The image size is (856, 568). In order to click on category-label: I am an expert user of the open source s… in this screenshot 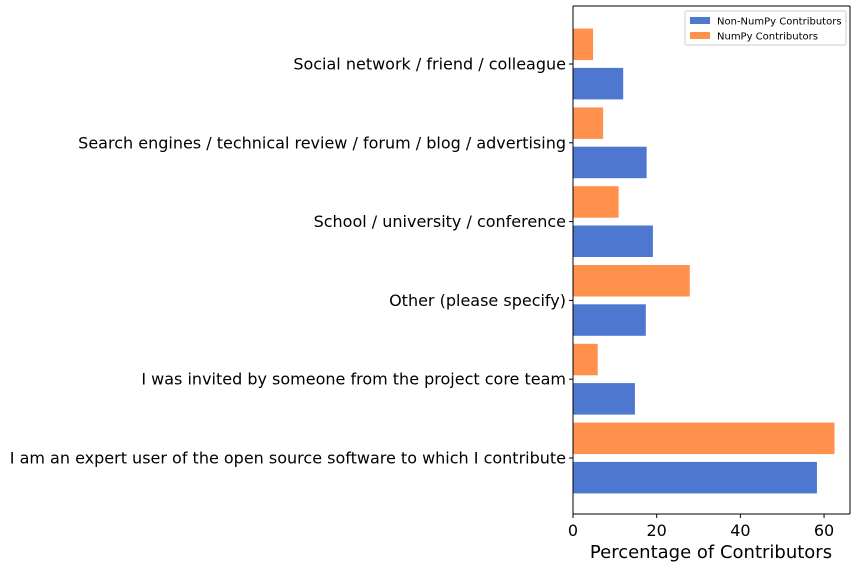, I will do `click(288, 458)`.